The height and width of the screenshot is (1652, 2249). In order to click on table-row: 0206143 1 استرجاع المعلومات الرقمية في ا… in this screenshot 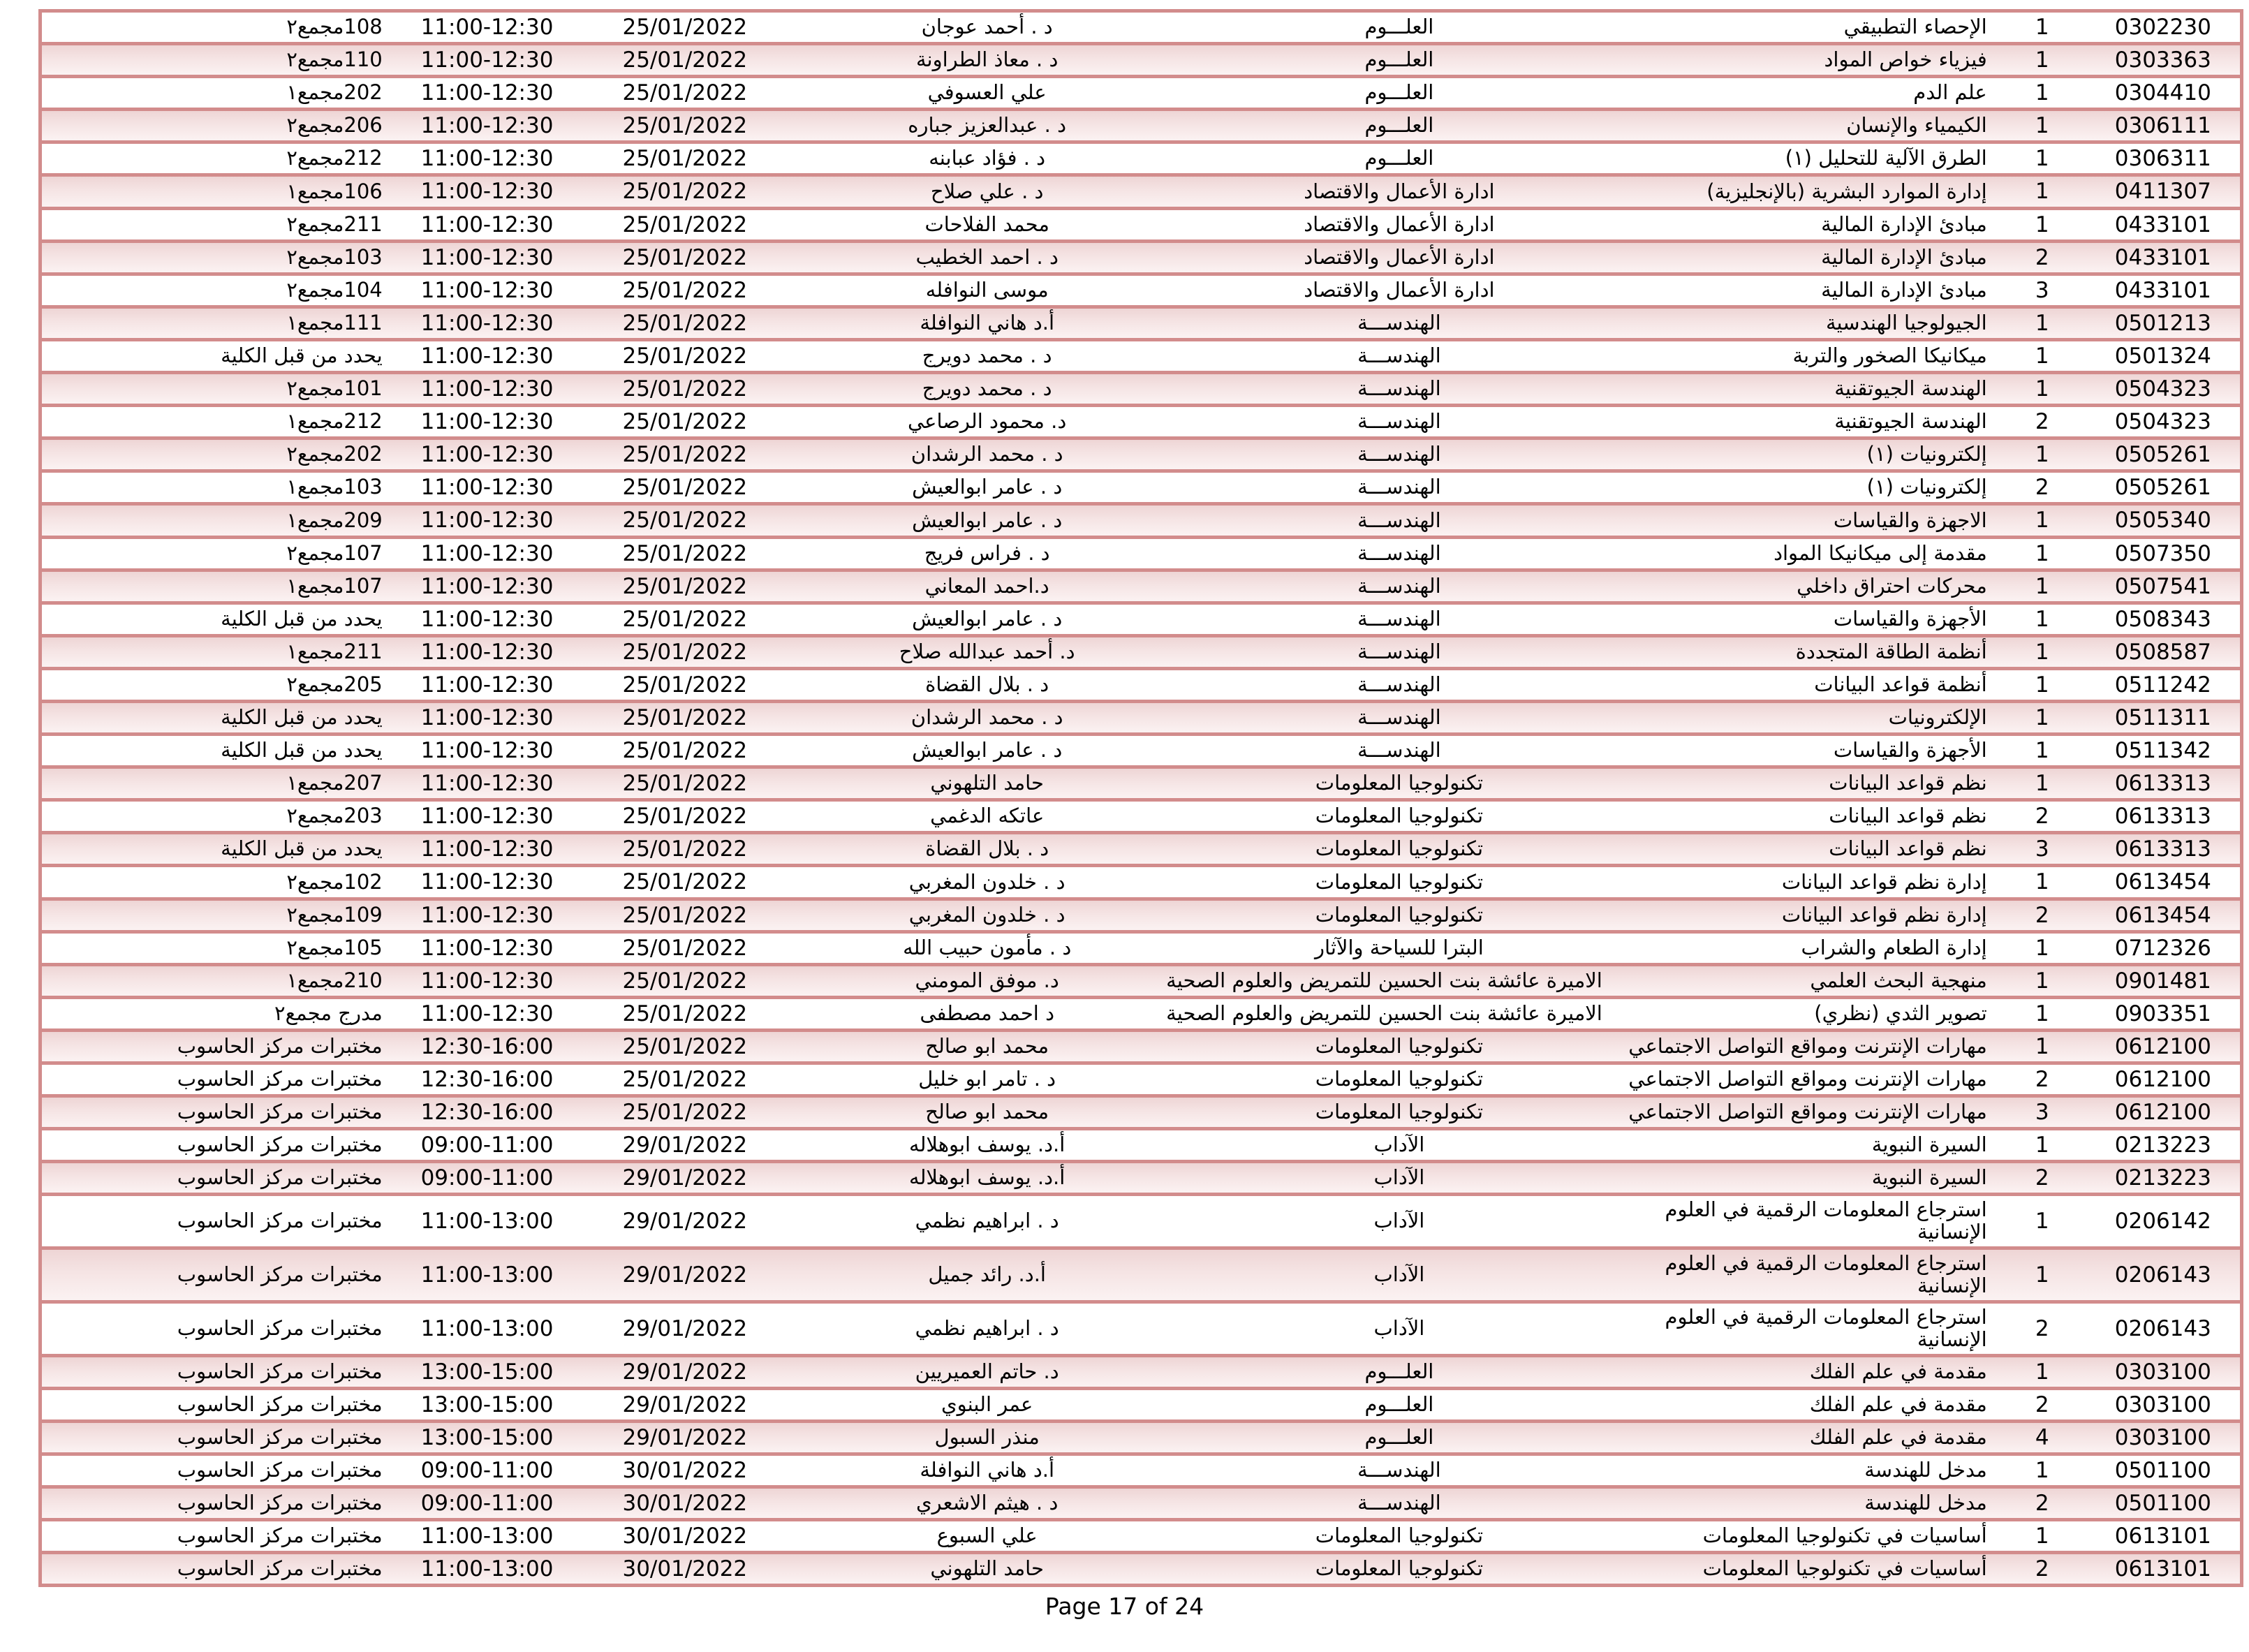, I will do `click(1141, 1273)`.